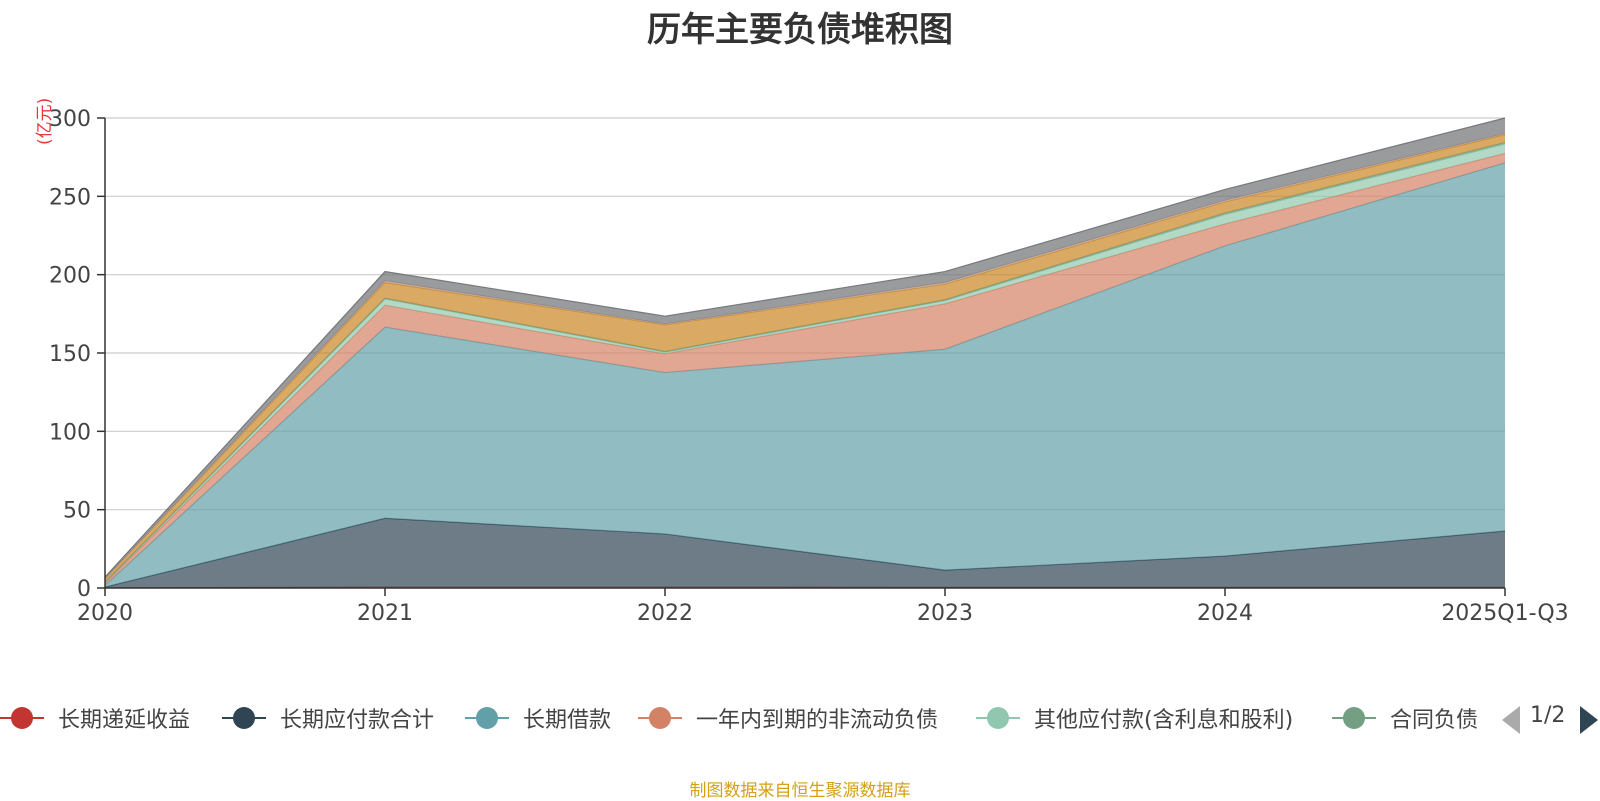 The image size is (1600, 801). I want to click on x-tick-label: 2024, so click(1225, 613).